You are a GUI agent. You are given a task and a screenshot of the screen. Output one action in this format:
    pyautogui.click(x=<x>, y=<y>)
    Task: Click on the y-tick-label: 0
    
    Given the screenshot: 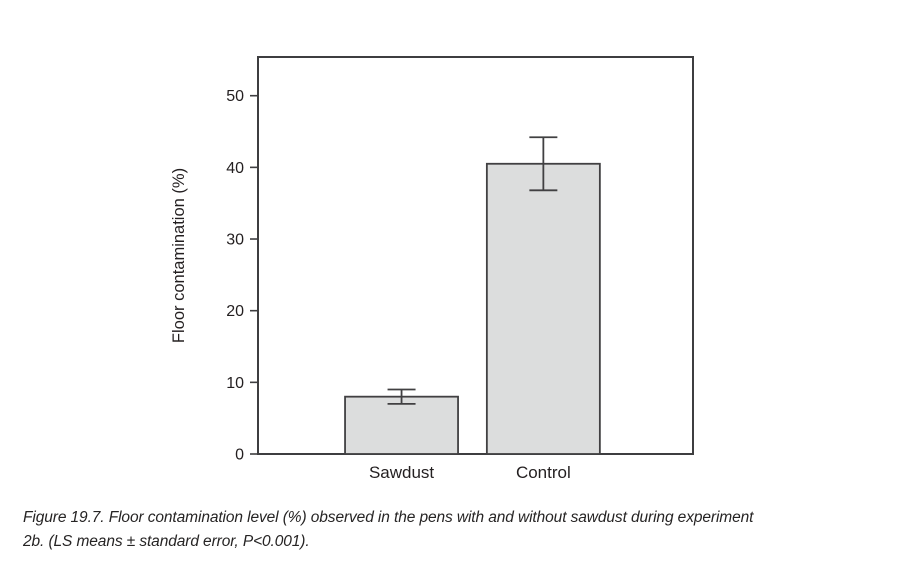 What is the action you would take?
    pyautogui.click(x=239, y=455)
    